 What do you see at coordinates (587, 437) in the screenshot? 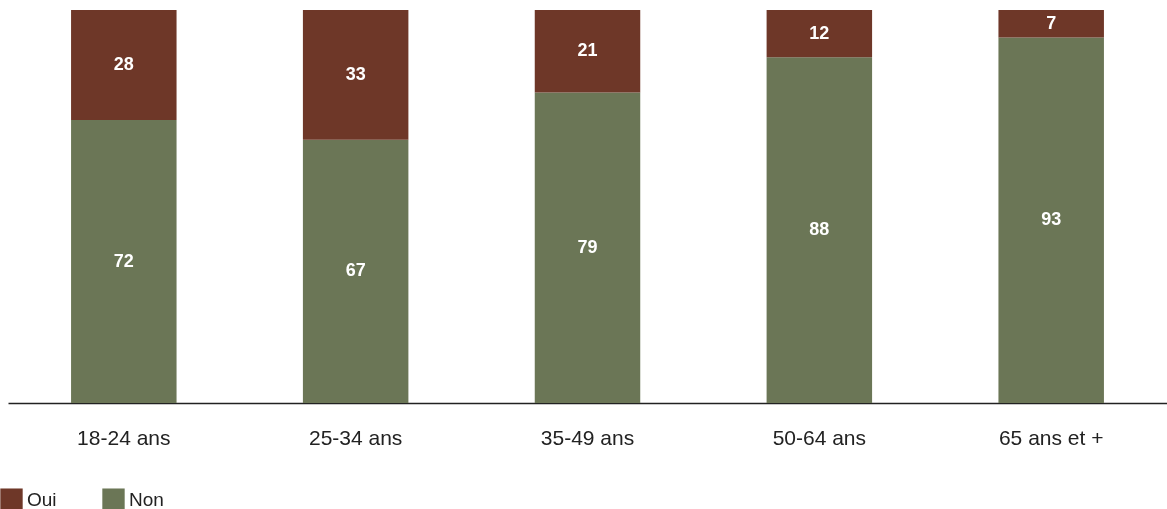
I see `x-tick-label: 35-49 ans` at bounding box center [587, 437].